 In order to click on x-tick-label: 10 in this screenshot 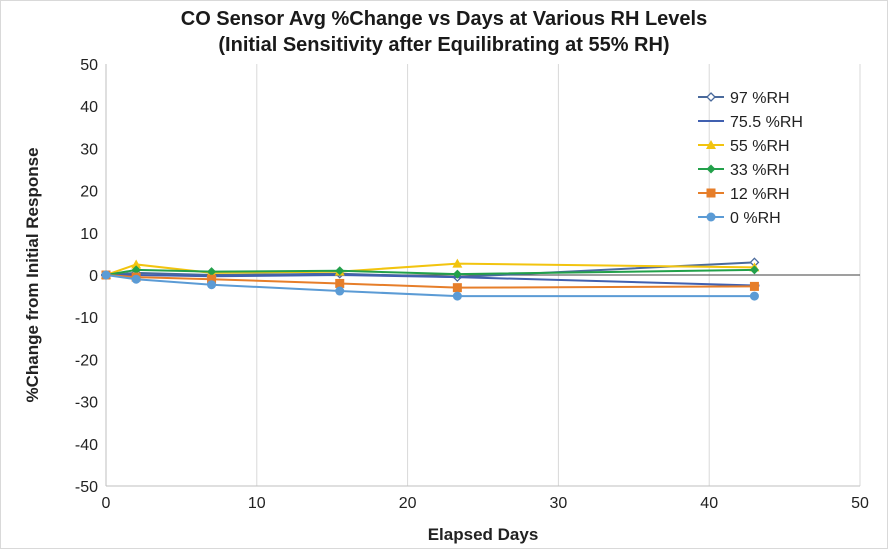, I will do `click(257, 503)`.